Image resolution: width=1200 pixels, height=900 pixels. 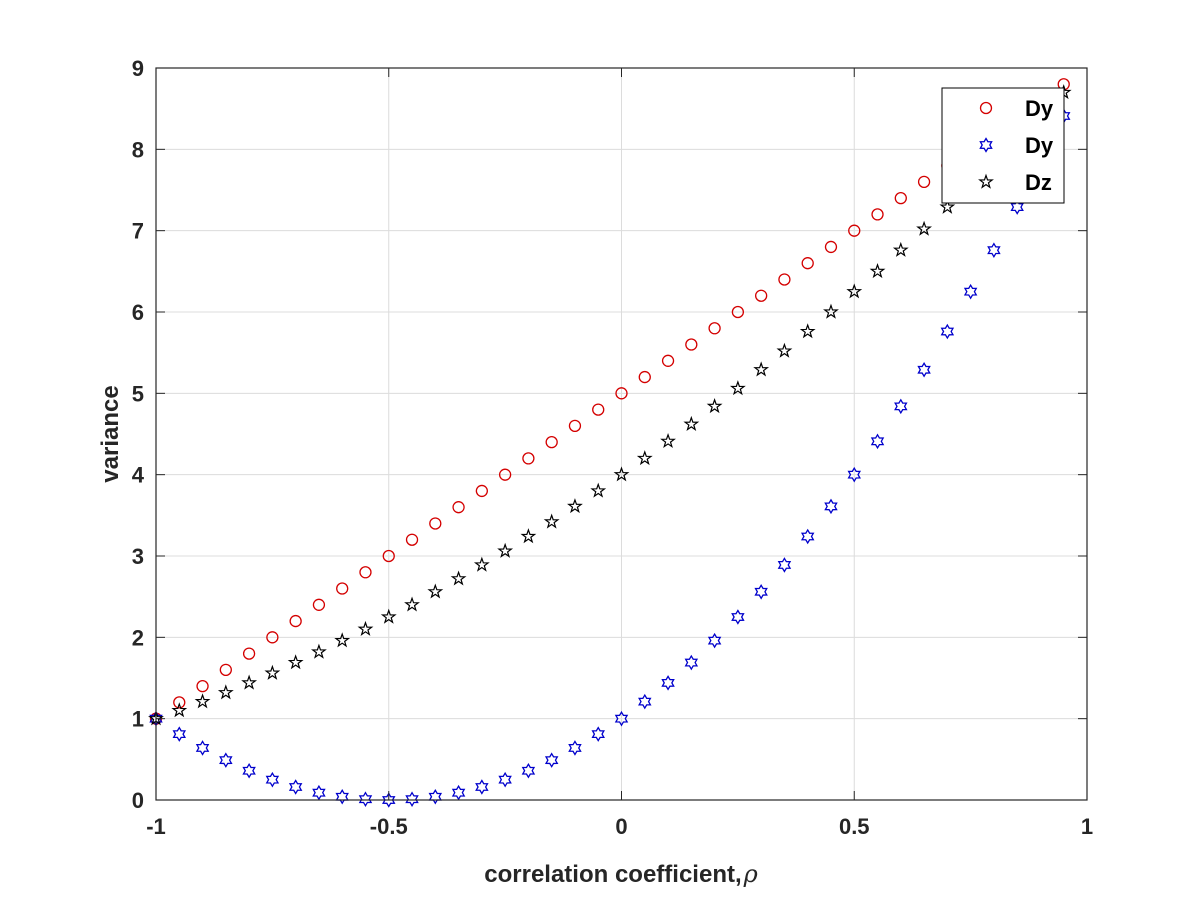 What do you see at coordinates (1003, 145) in the screenshot?
I see `legend: Dy Dy Dz` at bounding box center [1003, 145].